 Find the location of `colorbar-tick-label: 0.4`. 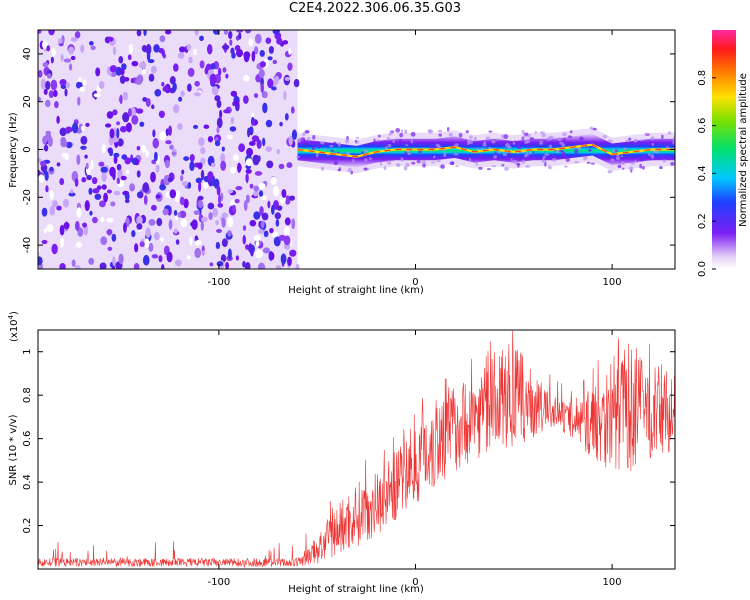

colorbar-tick-label: 0.4 is located at coordinates (702, 173).